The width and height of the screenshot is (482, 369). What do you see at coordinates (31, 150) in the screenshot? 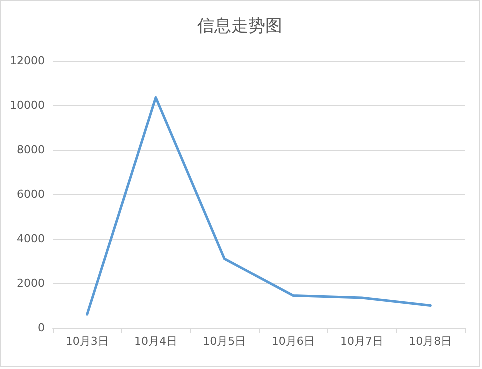
I see `y-tick-label: 8000` at bounding box center [31, 150].